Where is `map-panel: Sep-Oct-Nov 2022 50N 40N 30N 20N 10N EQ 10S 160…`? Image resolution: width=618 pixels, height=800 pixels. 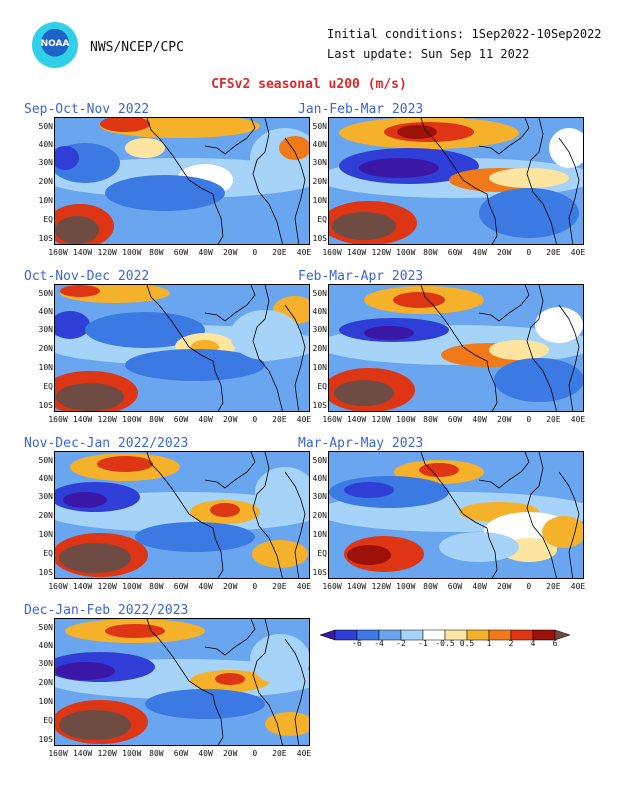 map-panel: Sep-Oct-Nov 2022 50N 40N 30N 20N 10N EQ 10S 160… is located at coordinates (168, 179).